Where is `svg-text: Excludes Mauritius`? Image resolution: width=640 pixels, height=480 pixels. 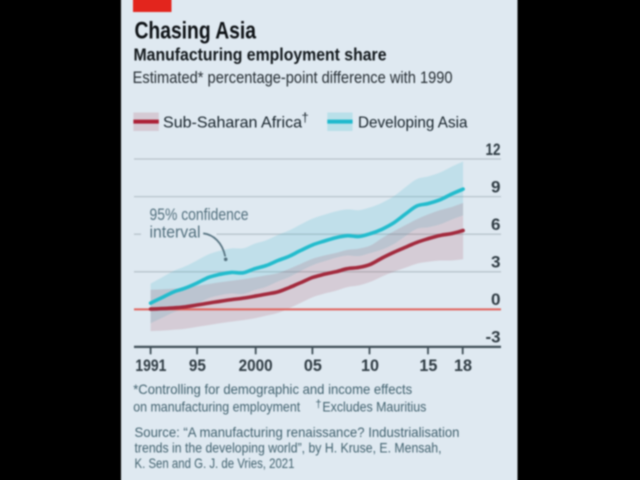 svg-text: Excludes Mauritius is located at coordinates (374, 407).